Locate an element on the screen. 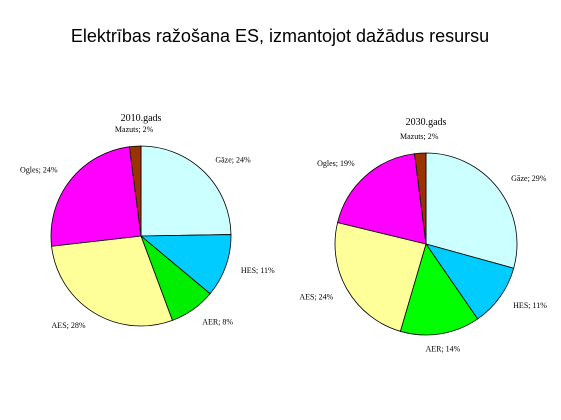 The image size is (561, 420). data-label: Gāze; 29% is located at coordinates (529, 178).